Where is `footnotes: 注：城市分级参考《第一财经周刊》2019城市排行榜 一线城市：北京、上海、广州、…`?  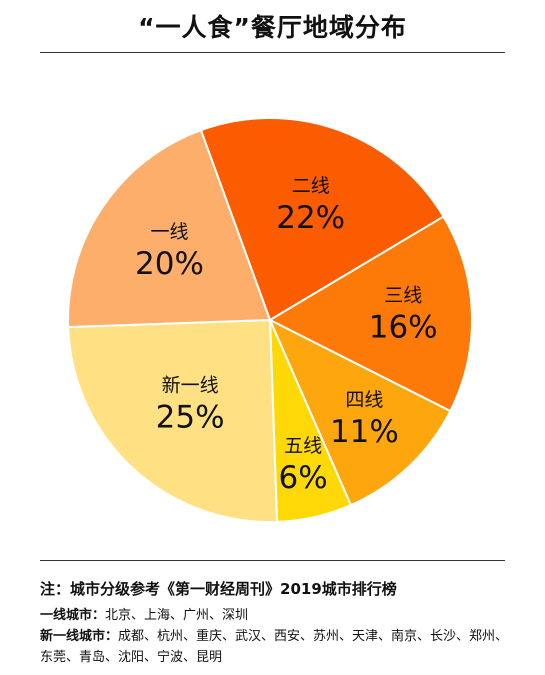
footnotes: 注：城市分级参考《第一财经周刊》2019城市排行榜 一线城市：北京、上海、广州、… is located at coordinates (280, 623).